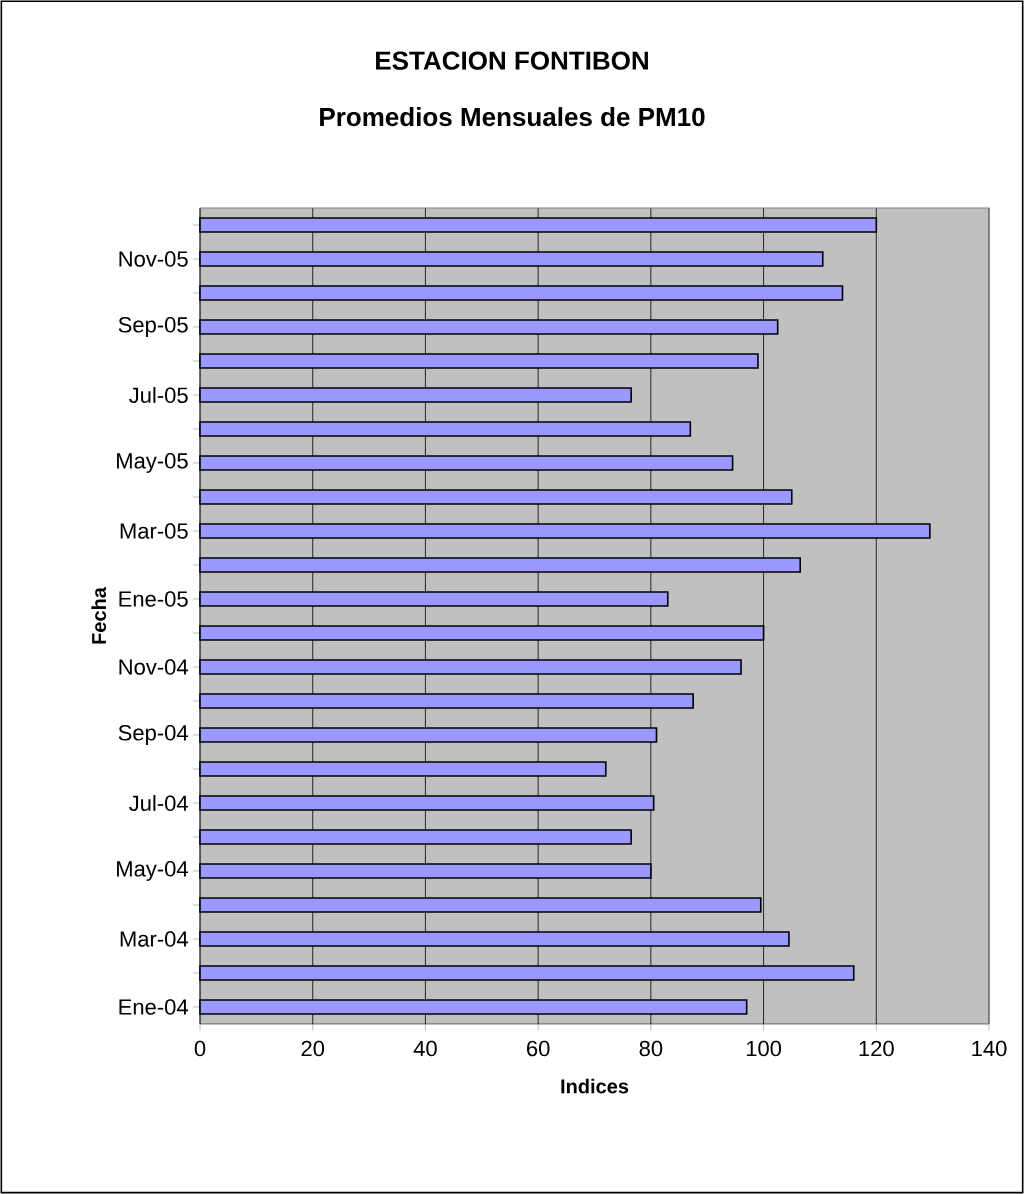  What do you see at coordinates (158, 803) in the screenshot?
I see `y-tick-label: Jul-04` at bounding box center [158, 803].